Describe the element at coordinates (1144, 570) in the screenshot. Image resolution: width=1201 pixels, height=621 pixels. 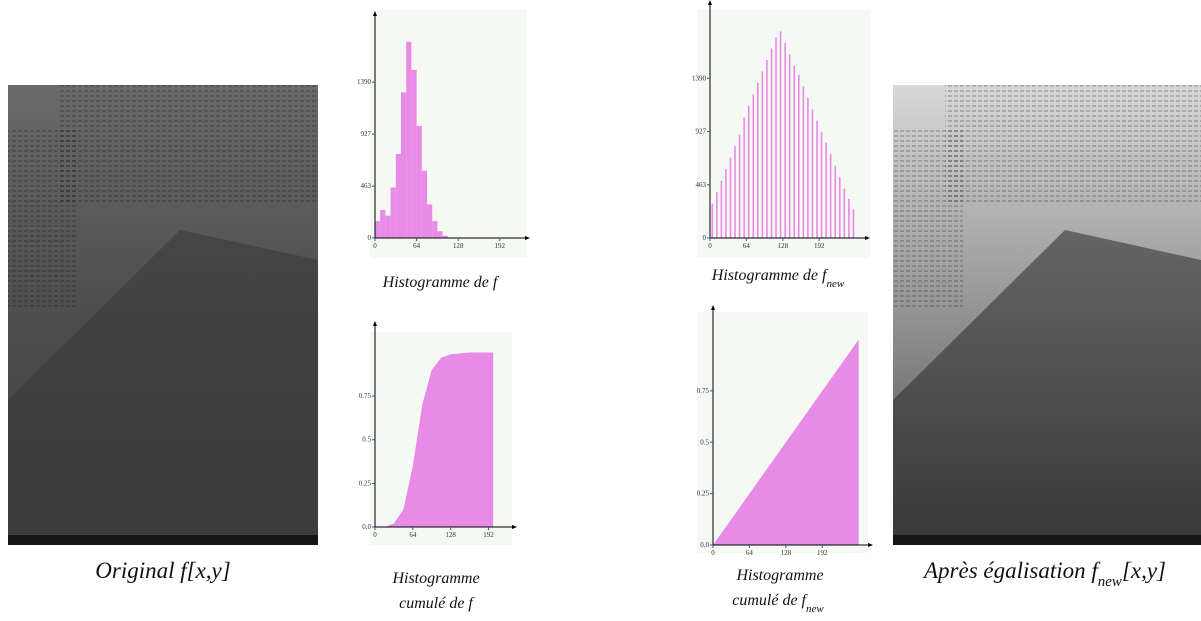
I see `caption-text: [x,y]` at that location.